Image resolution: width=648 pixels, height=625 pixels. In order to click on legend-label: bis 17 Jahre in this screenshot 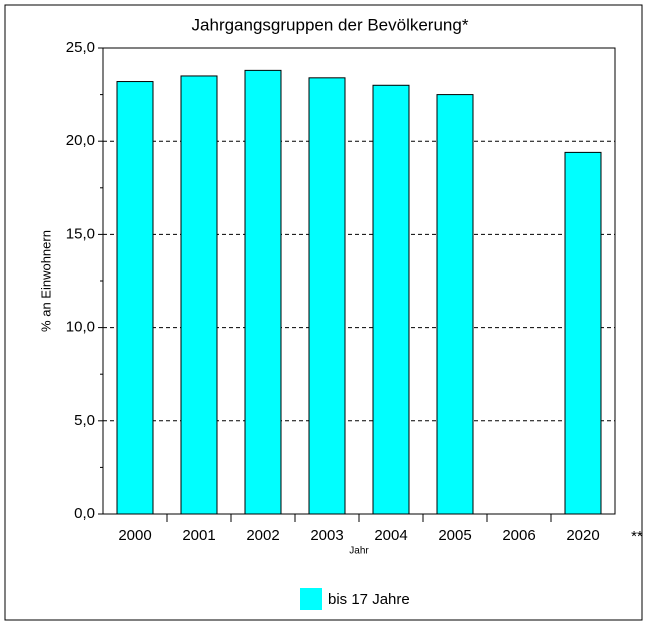, I will do `click(369, 599)`.